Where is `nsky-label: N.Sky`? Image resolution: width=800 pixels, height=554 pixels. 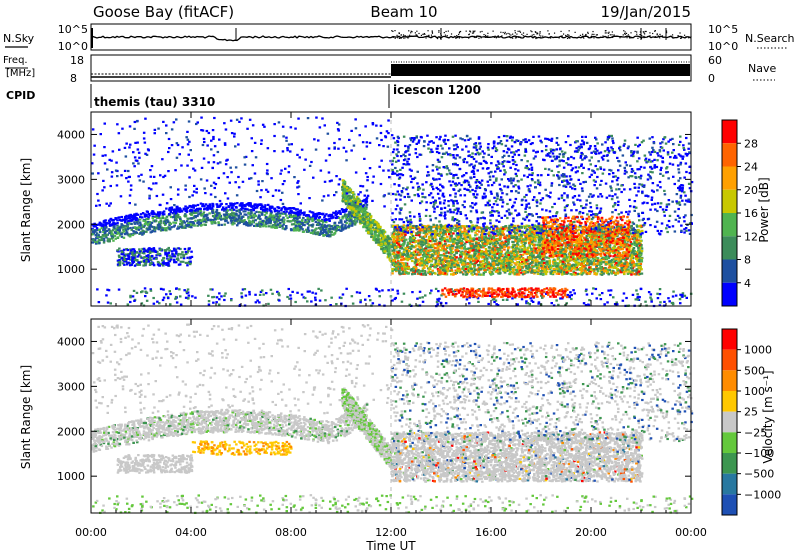
nsky-label: N.Sky is located at coordinates (19, 38).